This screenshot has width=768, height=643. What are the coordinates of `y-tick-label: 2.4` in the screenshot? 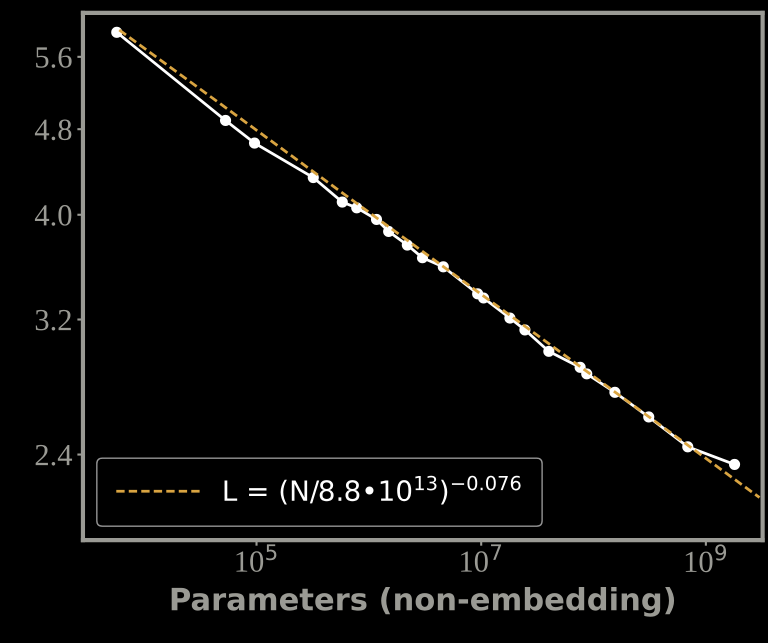 It's located at (54, 455).